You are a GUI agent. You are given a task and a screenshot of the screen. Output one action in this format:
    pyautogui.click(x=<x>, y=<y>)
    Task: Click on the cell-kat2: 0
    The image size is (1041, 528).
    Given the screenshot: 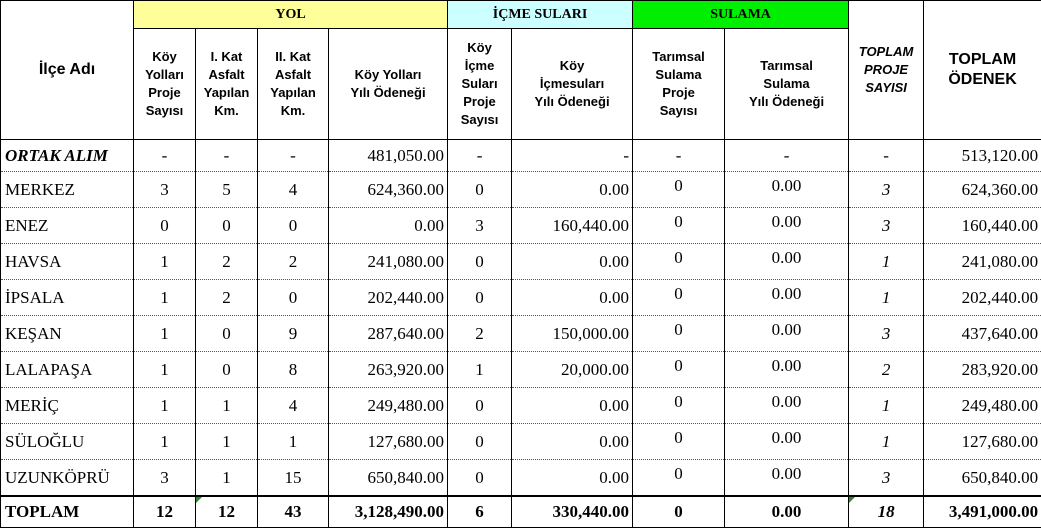 What is the action you would take?
    pyautogui.click(x=293, y=298)
    